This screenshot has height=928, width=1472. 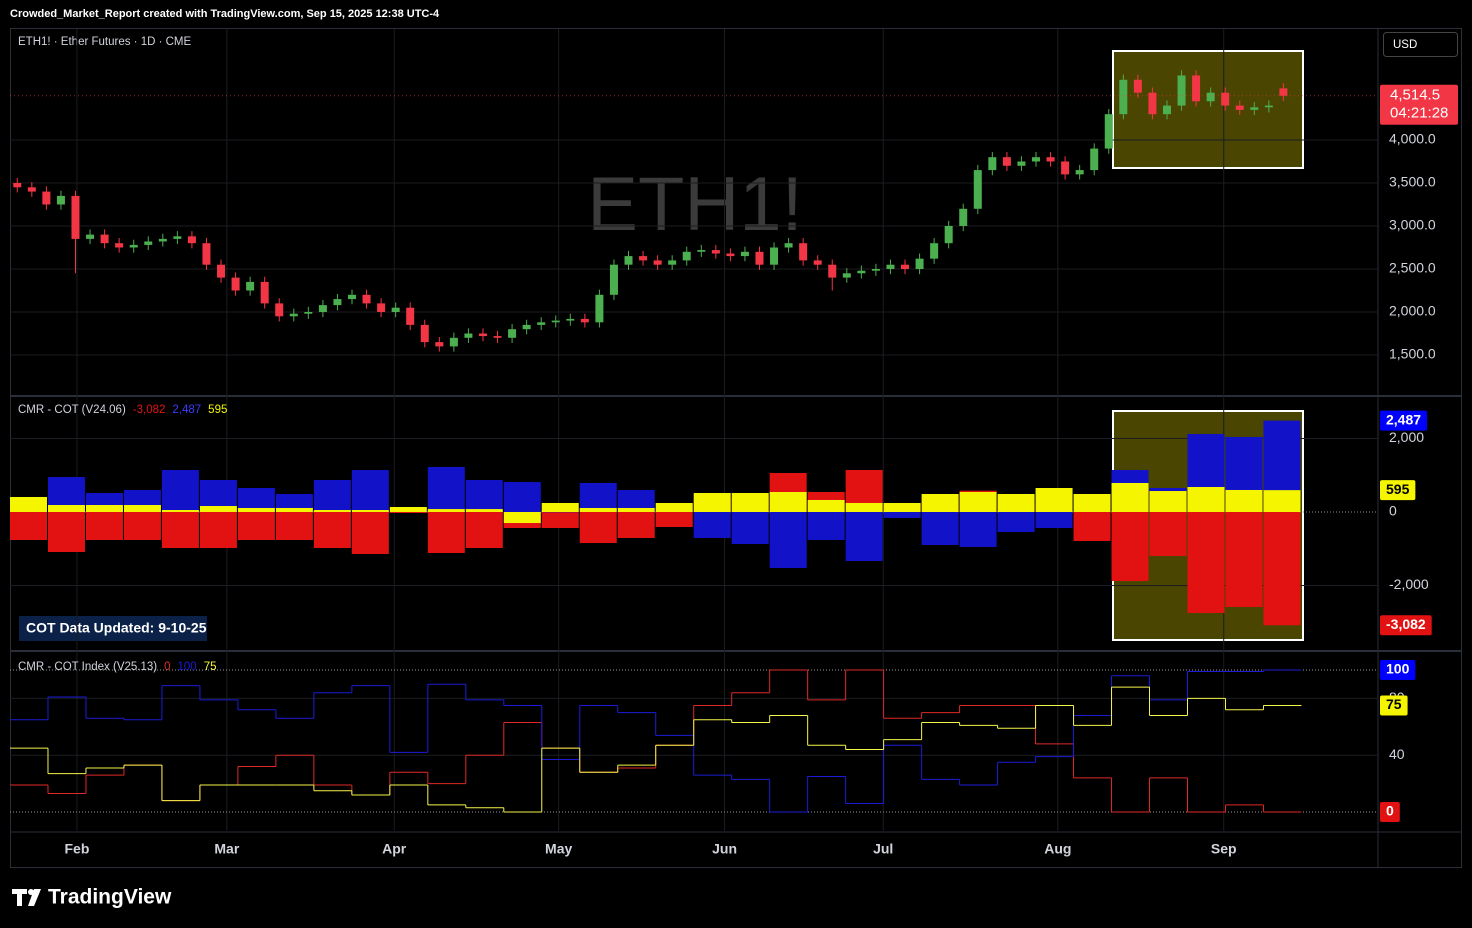 I want to click on value-tag: 75, so click(x=1394, y=705).